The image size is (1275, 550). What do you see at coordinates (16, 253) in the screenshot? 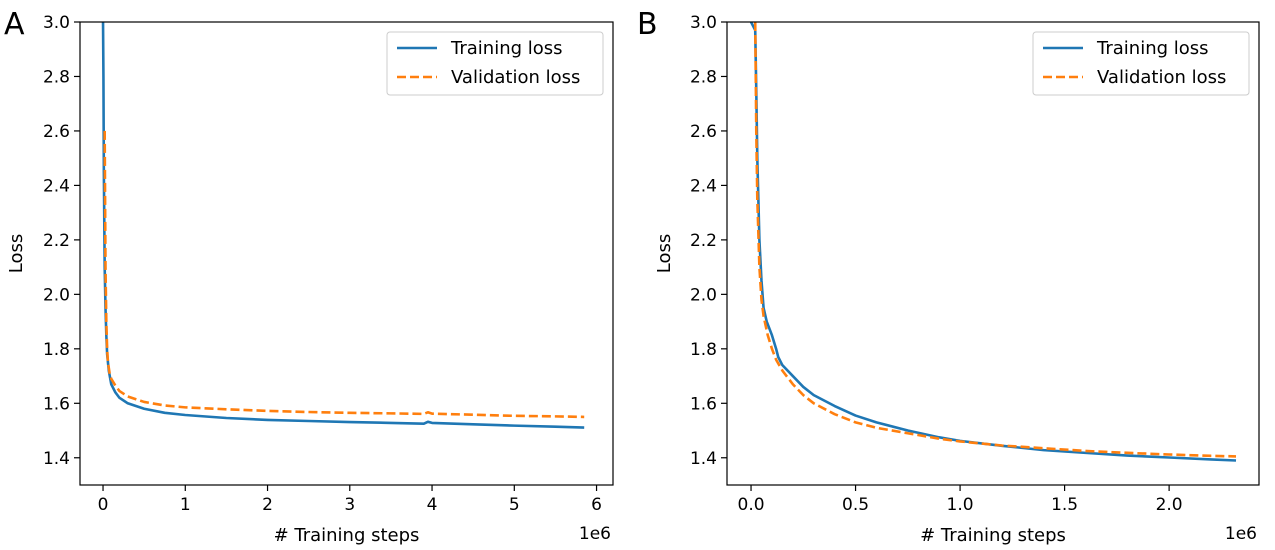
I see `panel-a-y-axis-label: Loss` at bounding box center [16, 253].